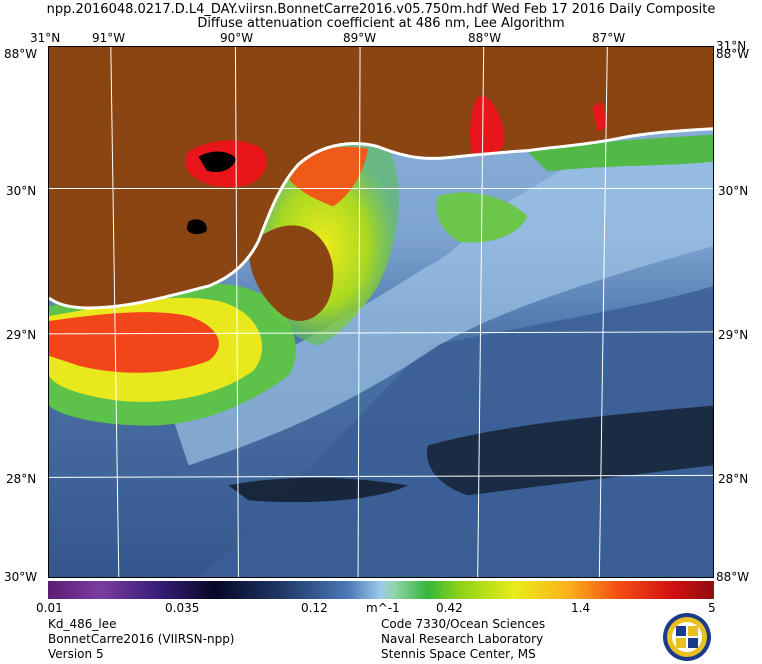 This screenshot has height=664, width=762. I want to click on nrl-seal-logo, so click(687, 637).